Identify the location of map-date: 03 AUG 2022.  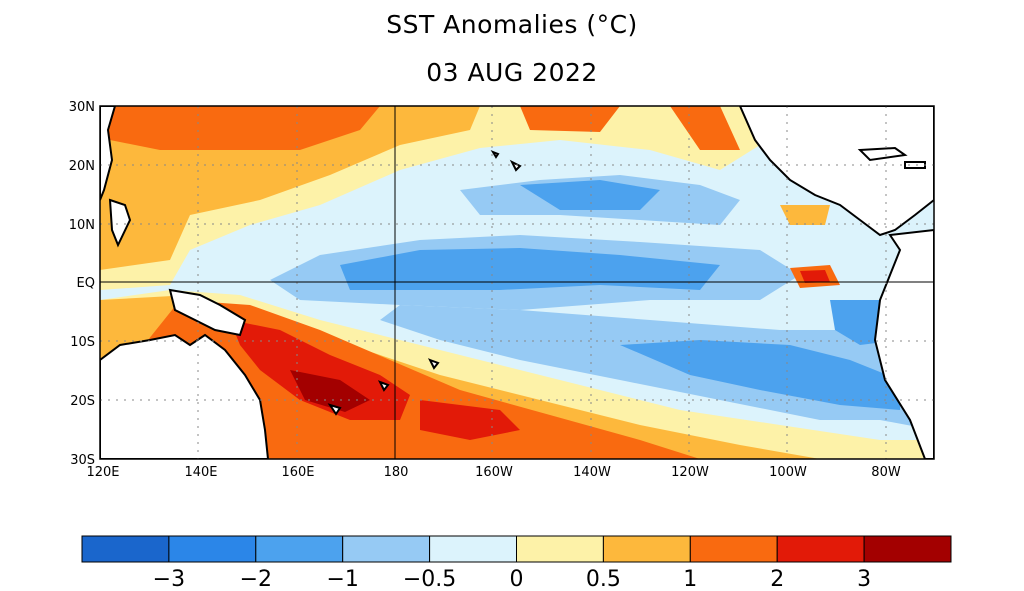
(512, 72).